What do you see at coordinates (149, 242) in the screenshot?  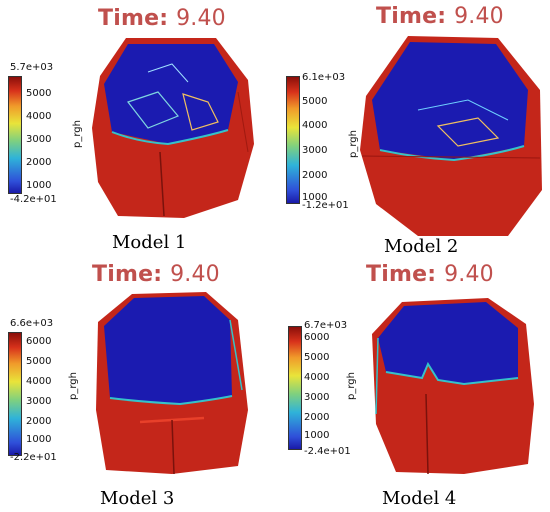 I see `model-label: Model 1` at bounding box center [149, 242].